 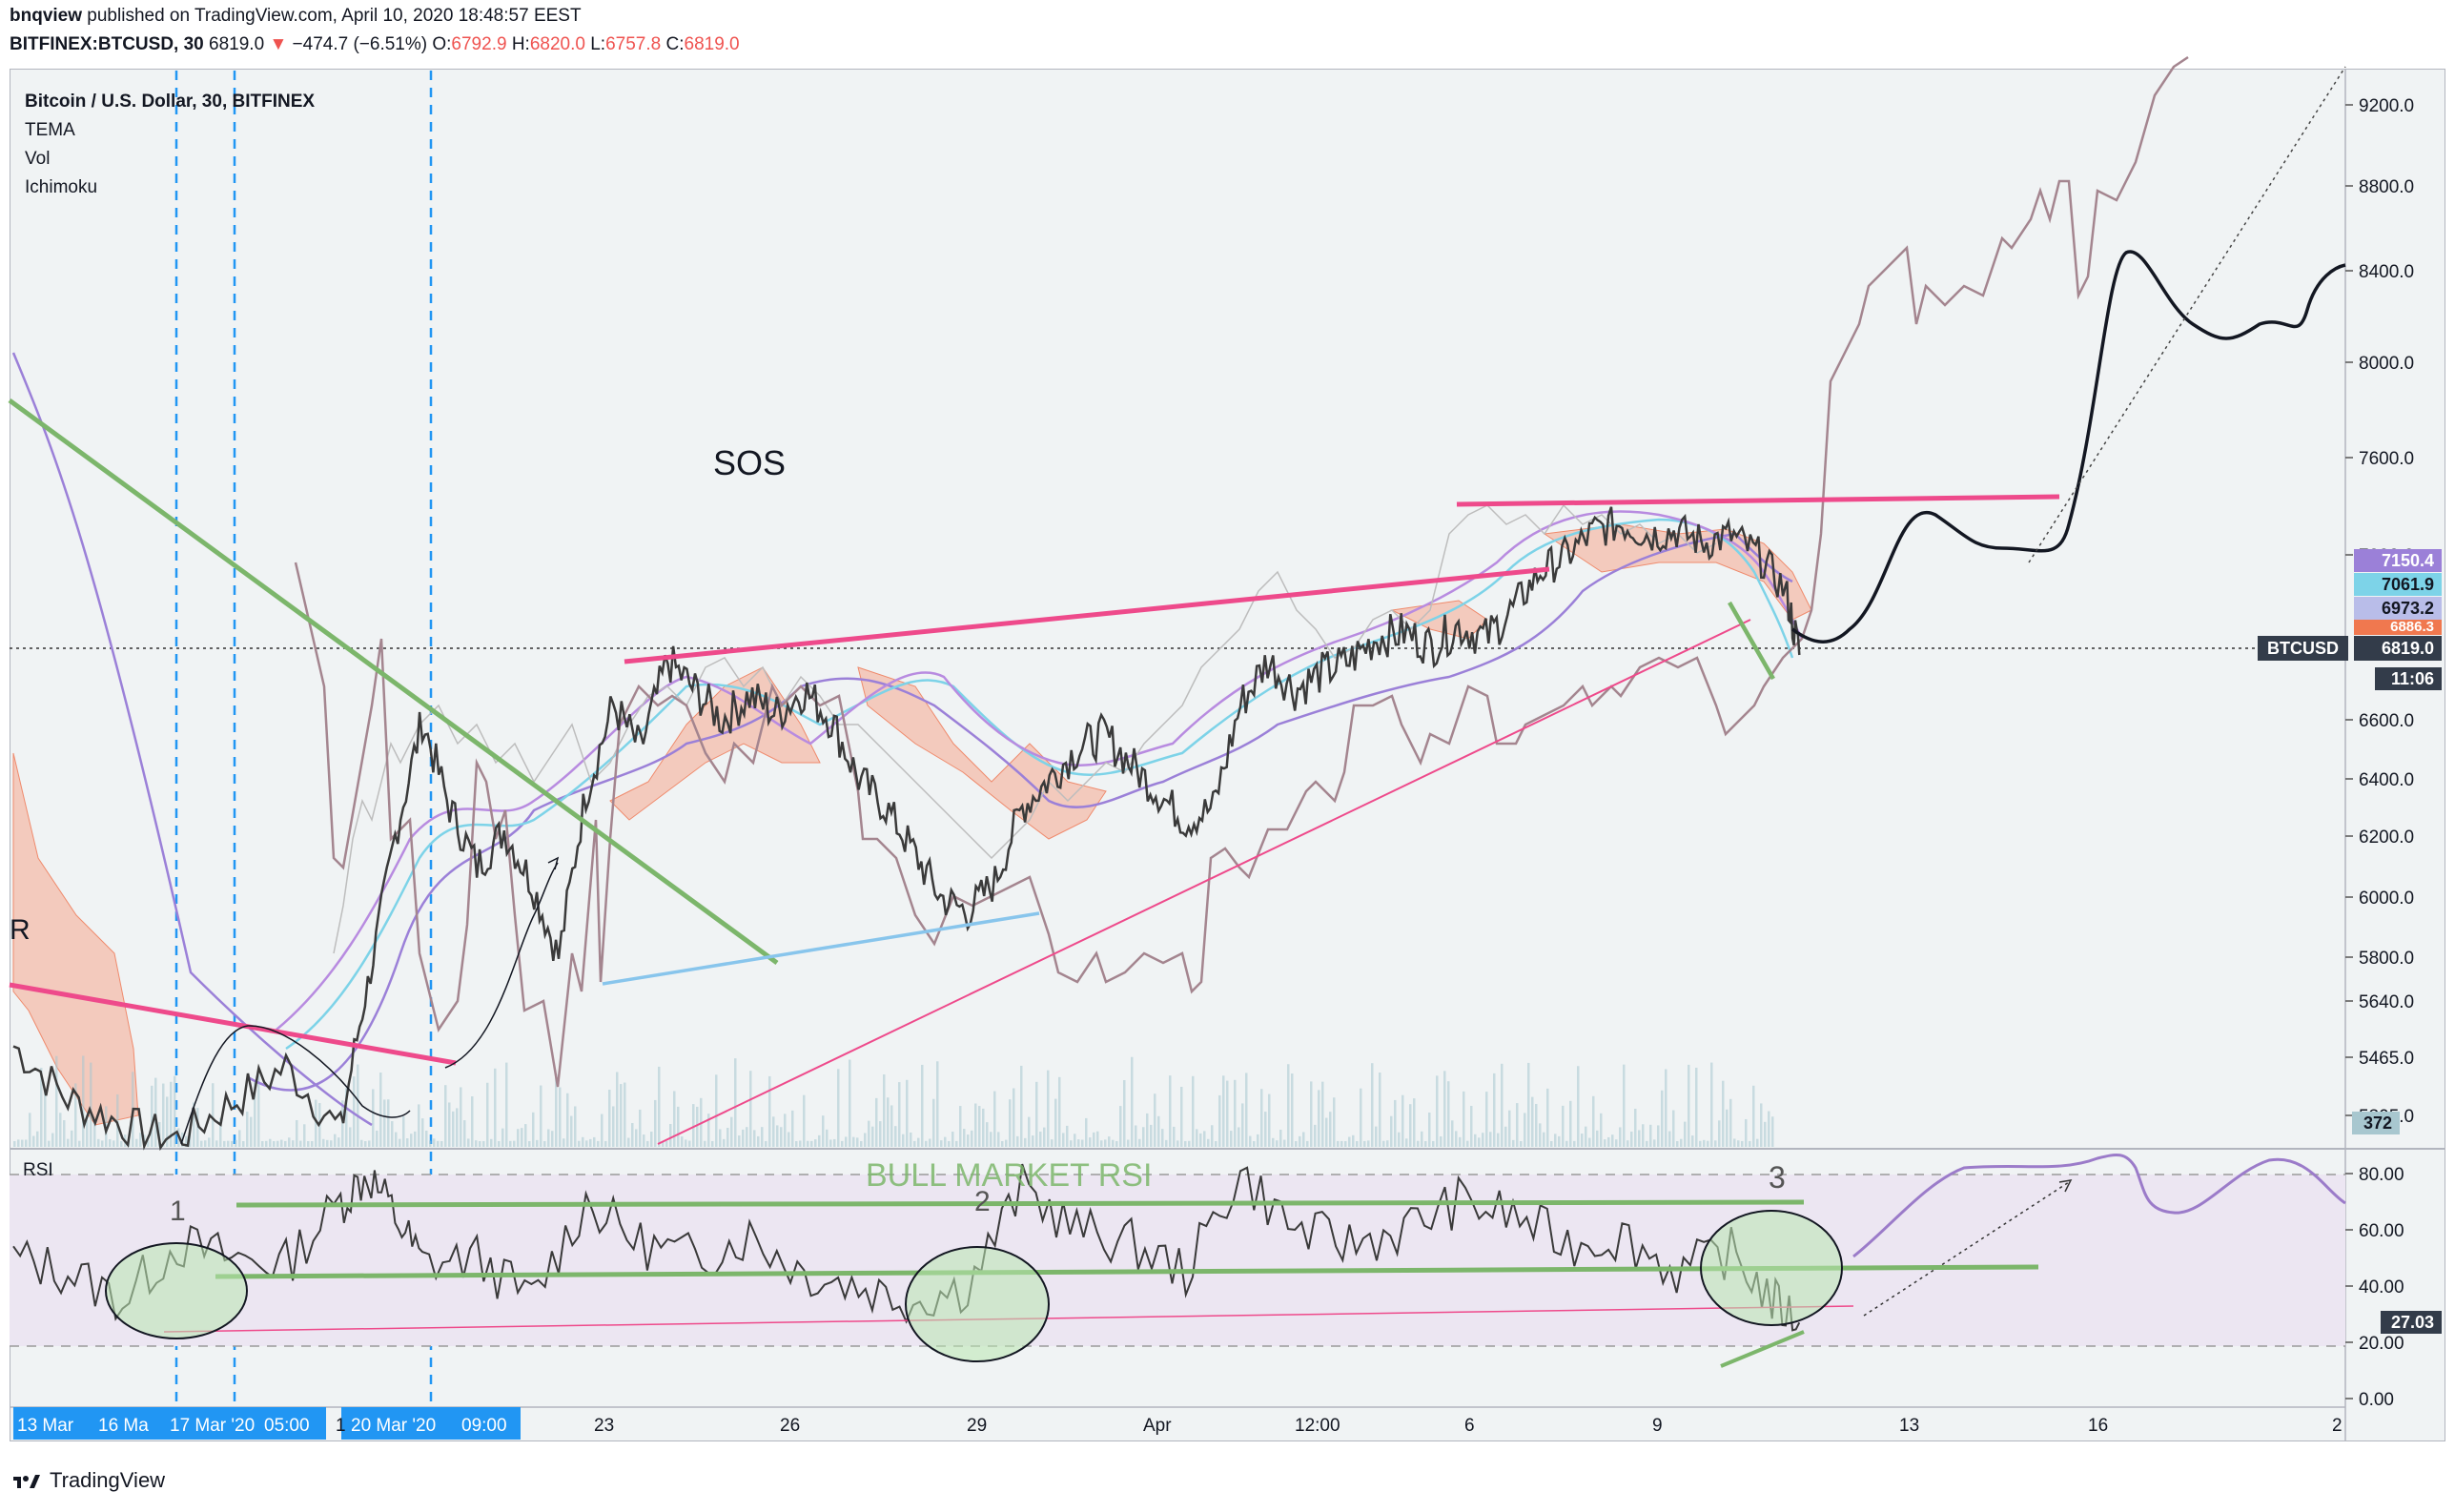 I want to click on legend-study-ichimoku: Ichimoku, so click(x=62, y=187).